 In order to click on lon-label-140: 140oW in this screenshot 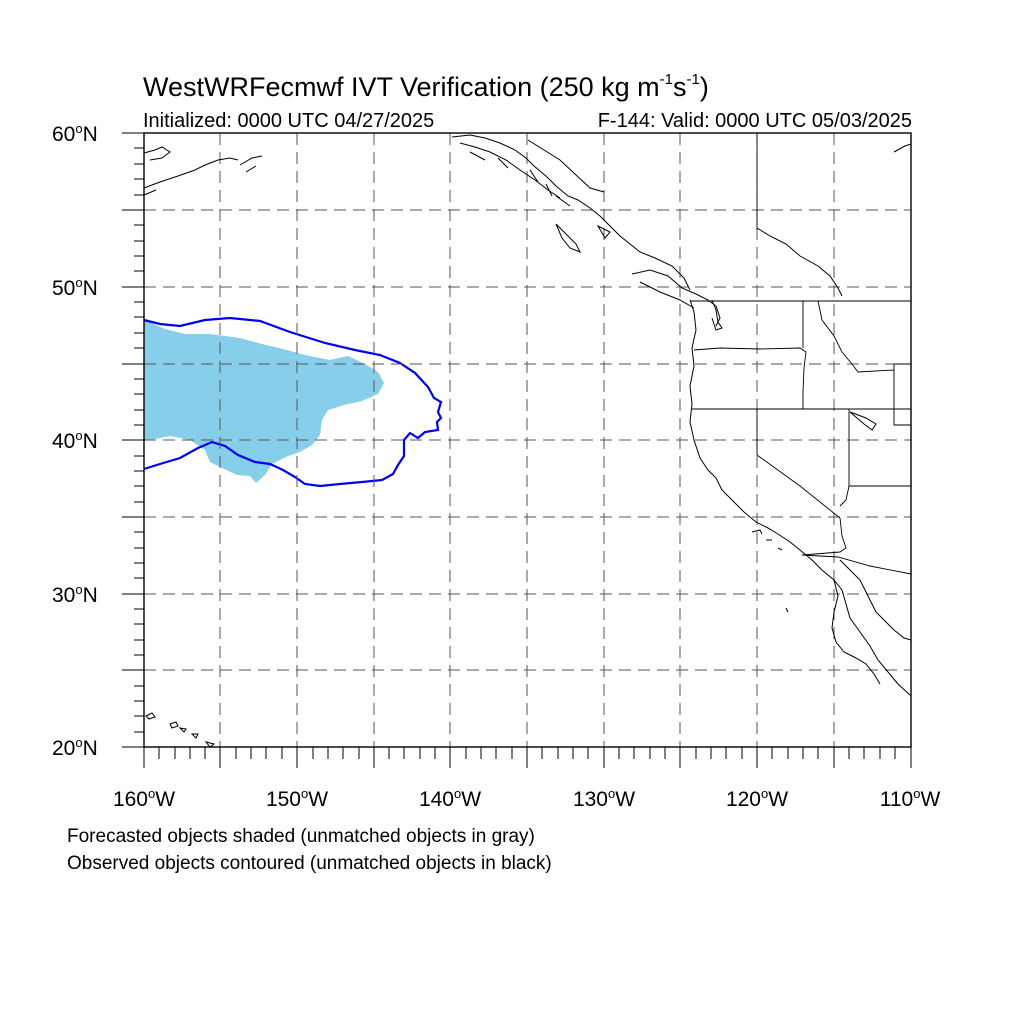, I will do `click(450, 798)`.